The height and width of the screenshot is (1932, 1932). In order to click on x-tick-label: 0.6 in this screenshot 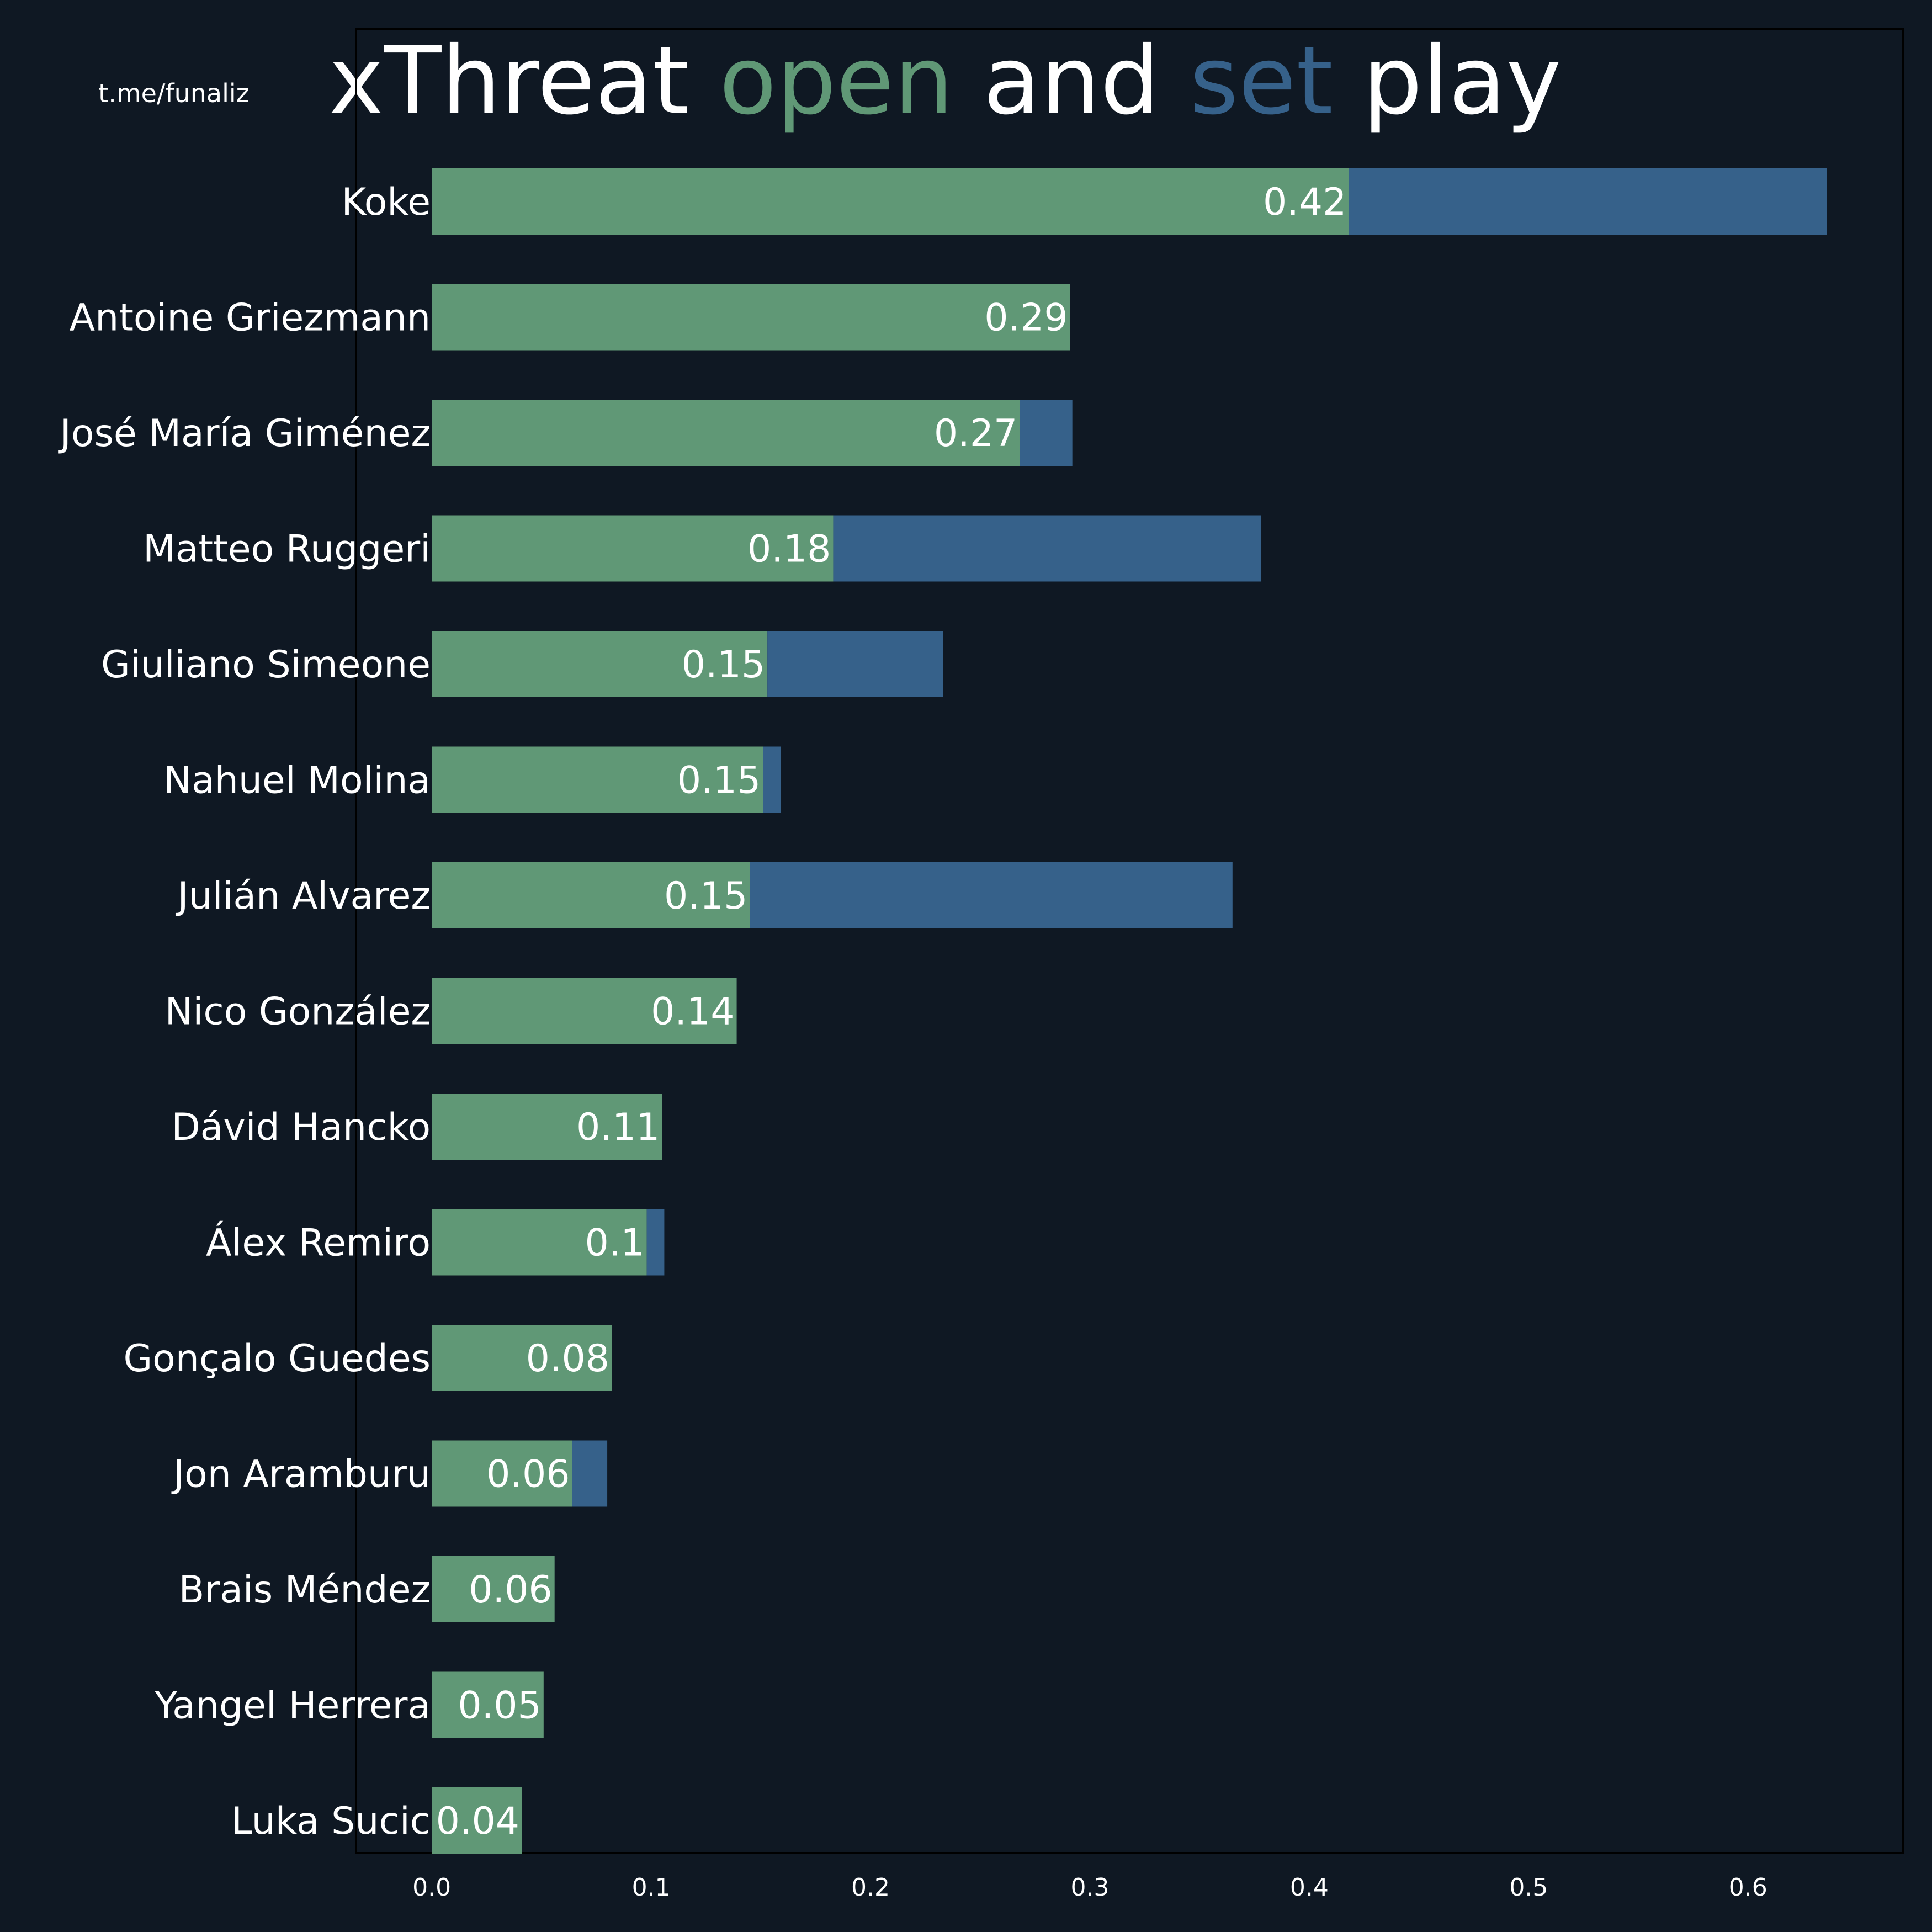, I will do `click(1749, 1888)`.